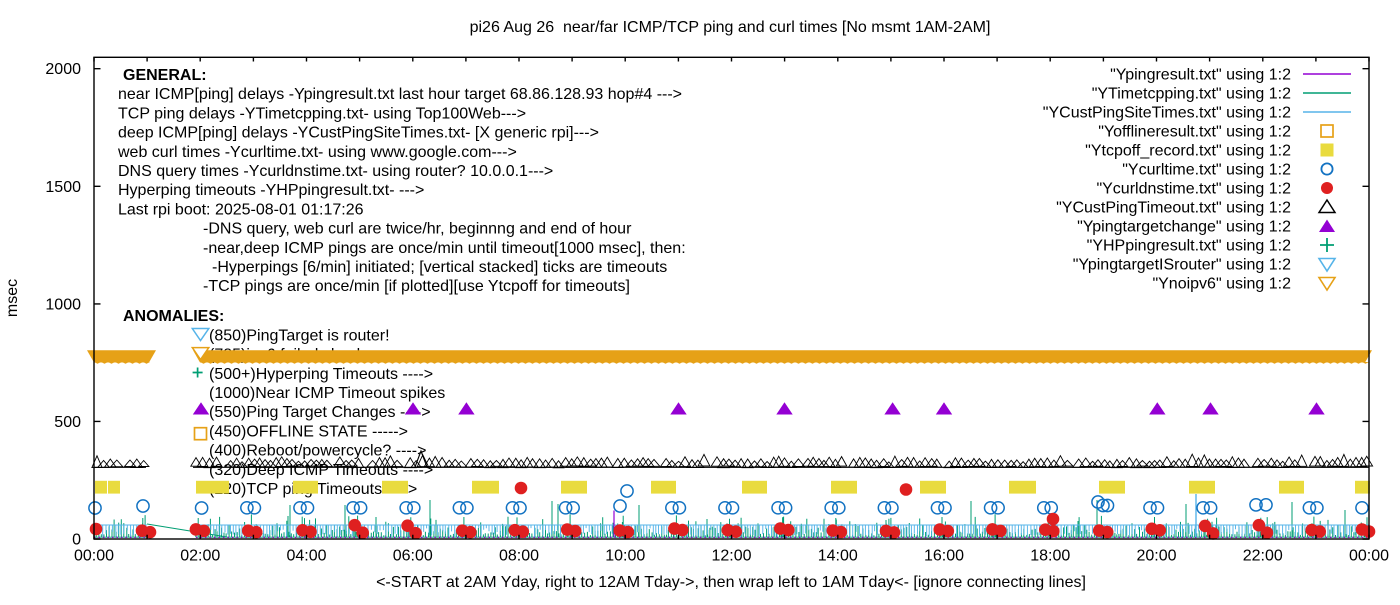 The width and height of the screenshot is (1400, 605). What do you see at coordinates (1263, 556) in the screenshot?
I see `svg-text: 22:00` at bounding box center [1263, 556].